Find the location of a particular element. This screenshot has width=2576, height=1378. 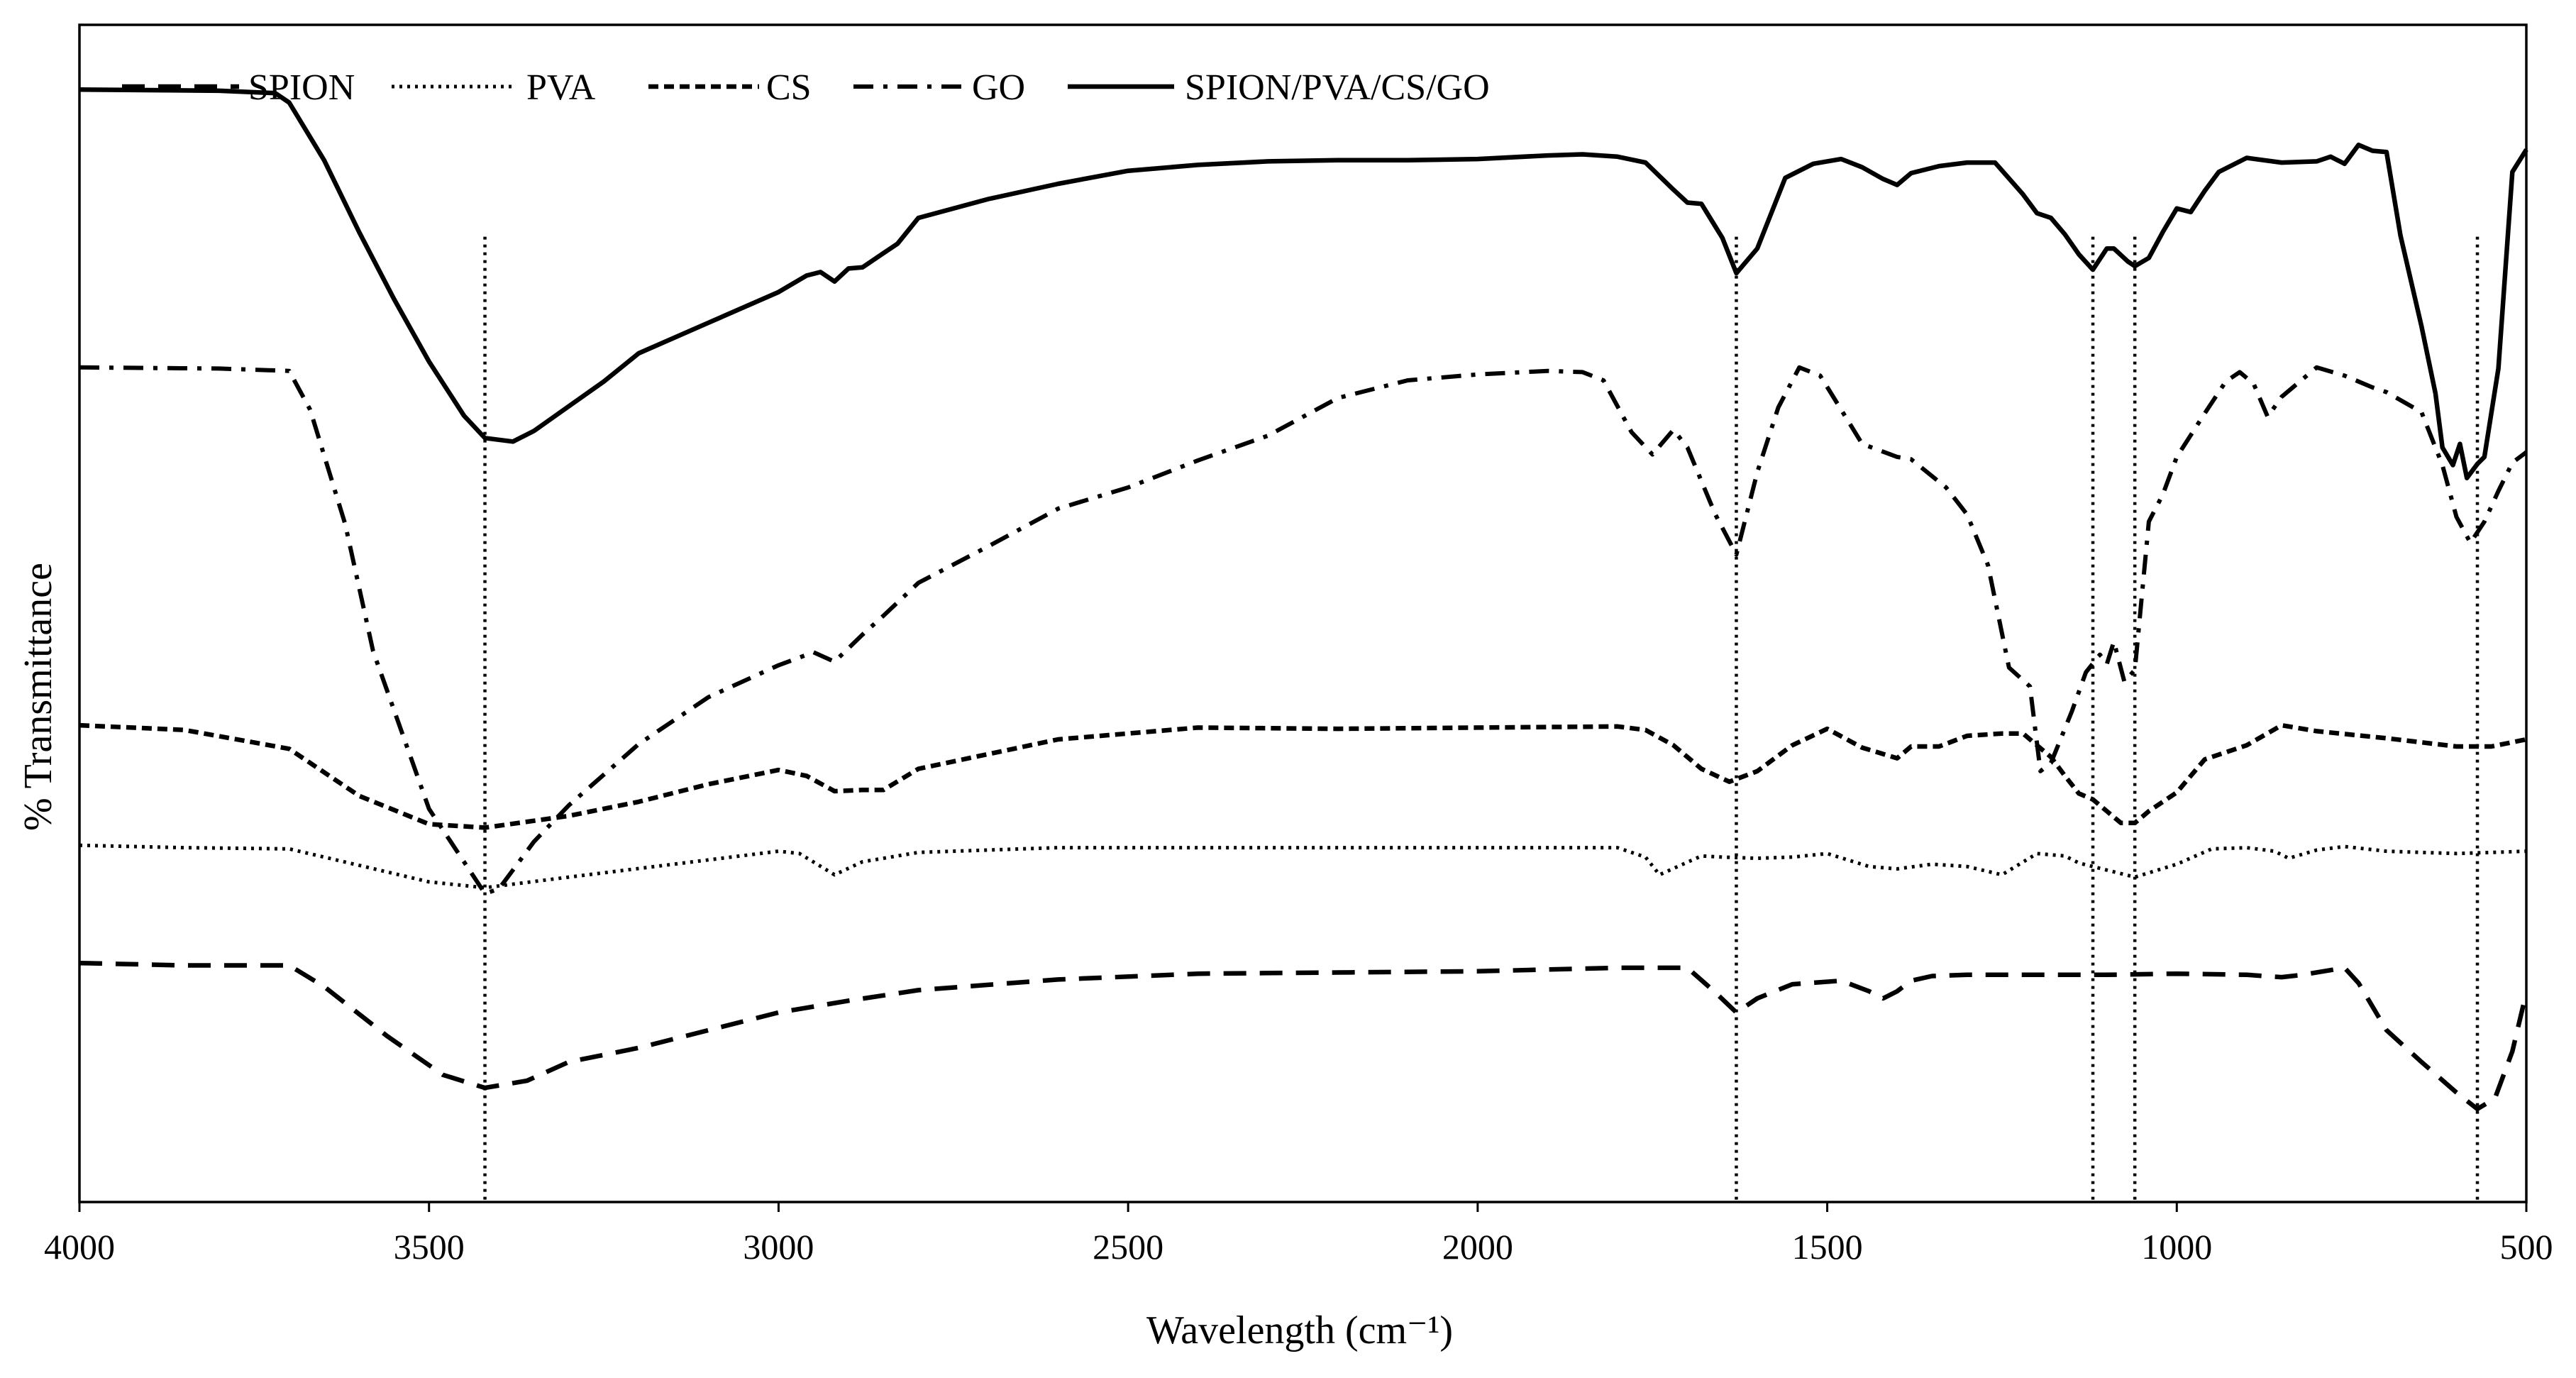

legend: SPION PVA CS GO SPION/PVA/CS/GO is located at coordinates (806, 87).